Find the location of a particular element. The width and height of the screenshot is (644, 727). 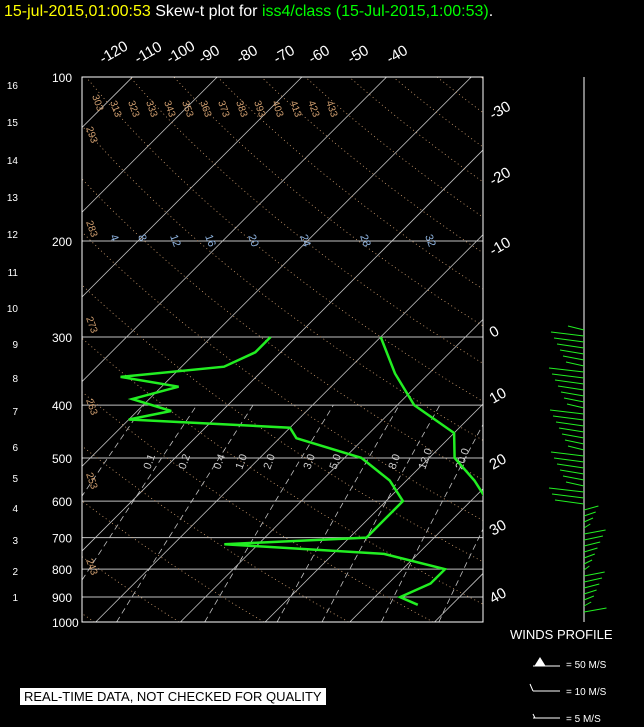

pressure-tick-label: 800 is located at coordinates (62, 570).